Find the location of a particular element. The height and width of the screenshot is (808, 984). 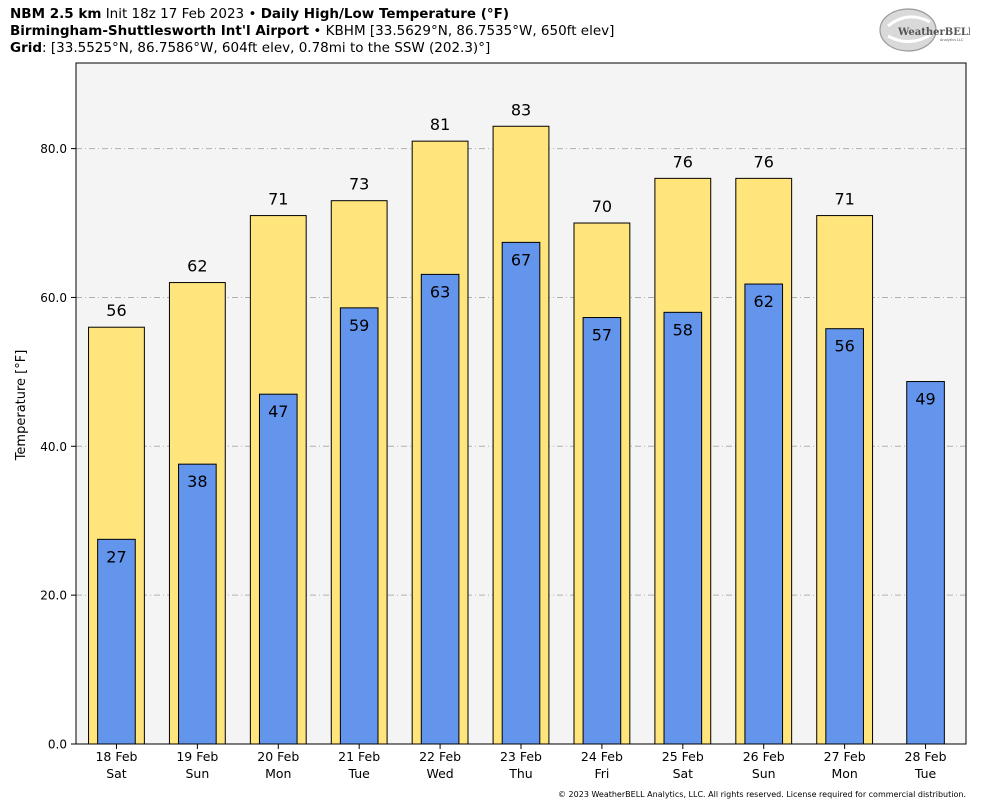

logo-text: WeatherBELL is located at coordinates (933, 32).